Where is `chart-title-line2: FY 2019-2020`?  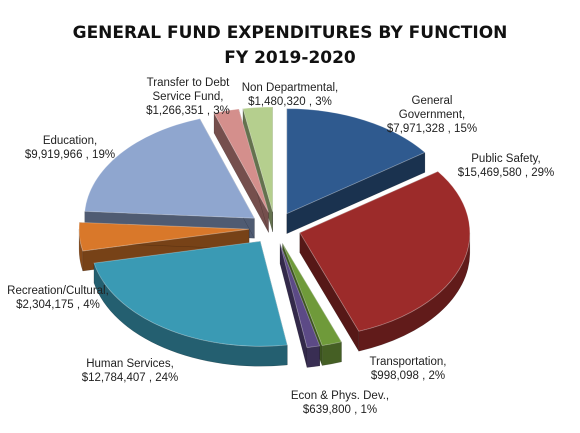
chart-title-line2: FY 2019-2020 is located at coordinates (290, 58).